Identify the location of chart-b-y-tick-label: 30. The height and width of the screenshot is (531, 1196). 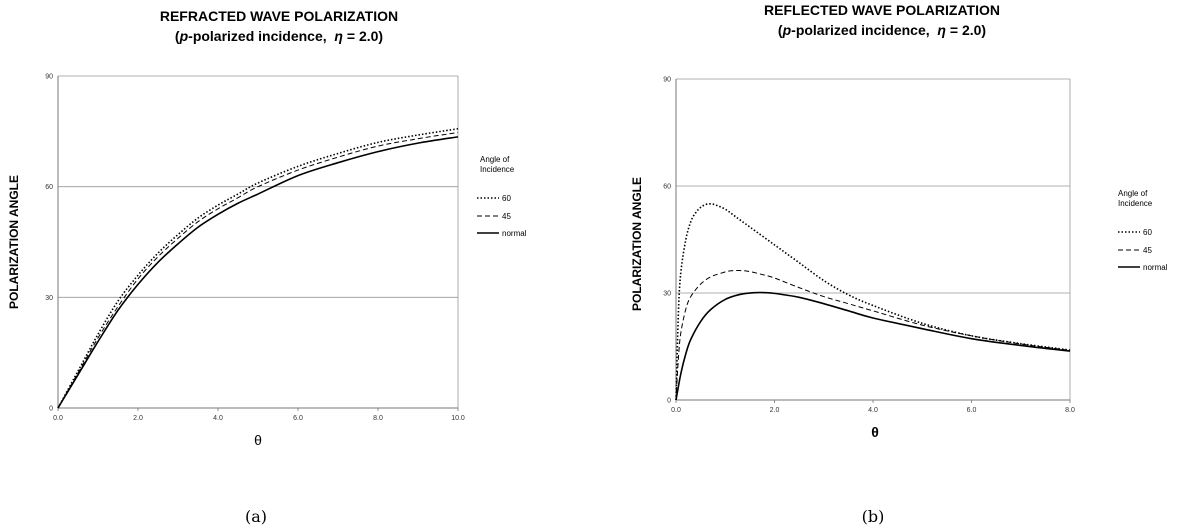
(667, 294).